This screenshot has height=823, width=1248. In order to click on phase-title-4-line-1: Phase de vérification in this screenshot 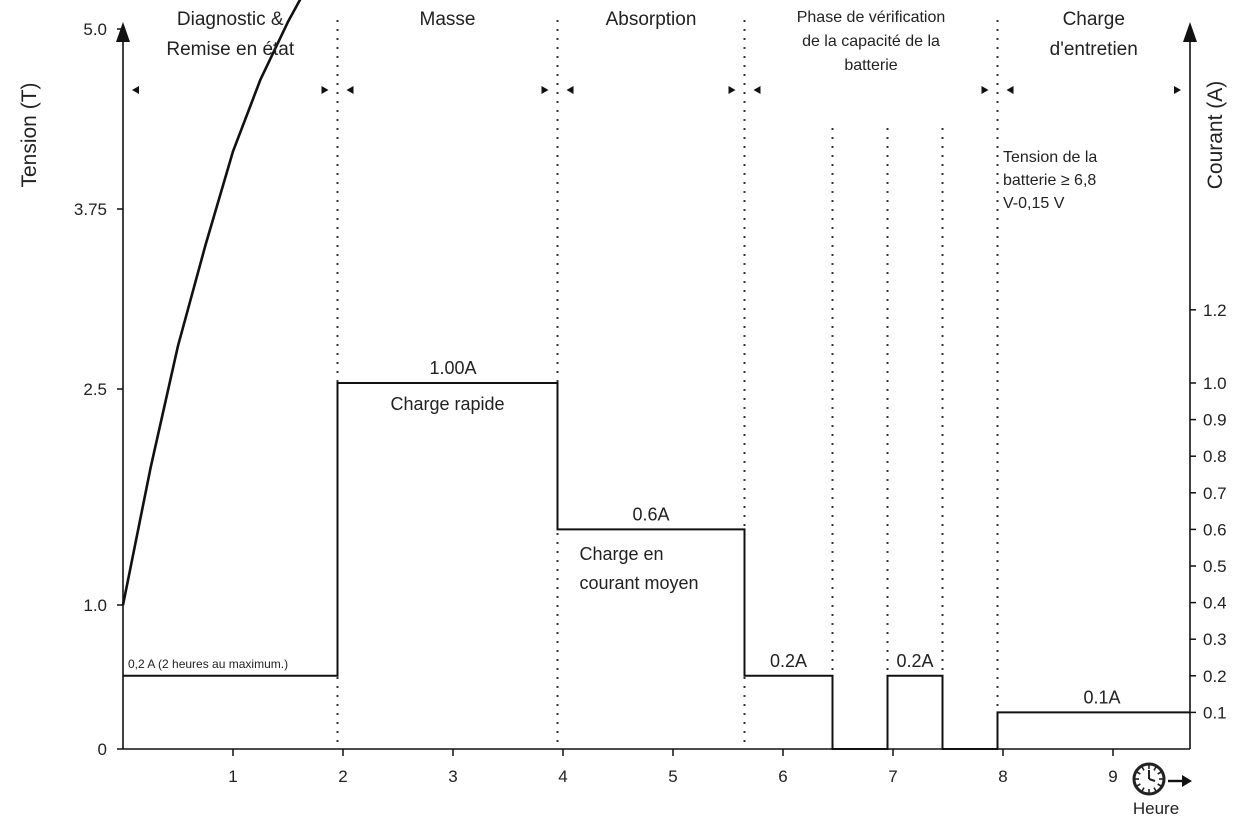, I will do `click(871, 17)`.